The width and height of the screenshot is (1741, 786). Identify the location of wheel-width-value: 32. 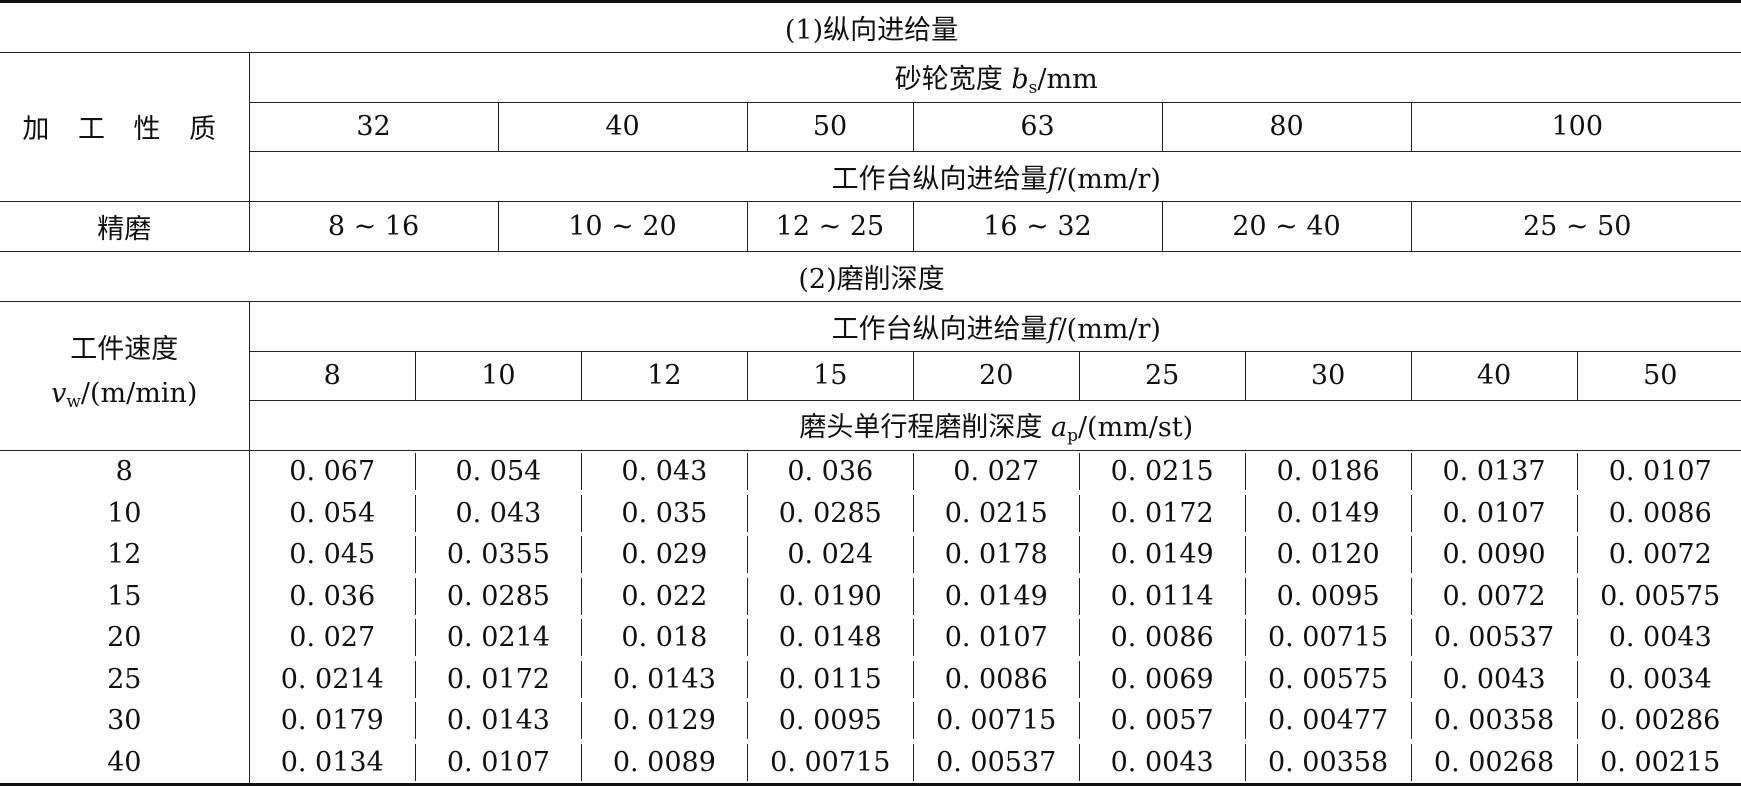
(374, 127).